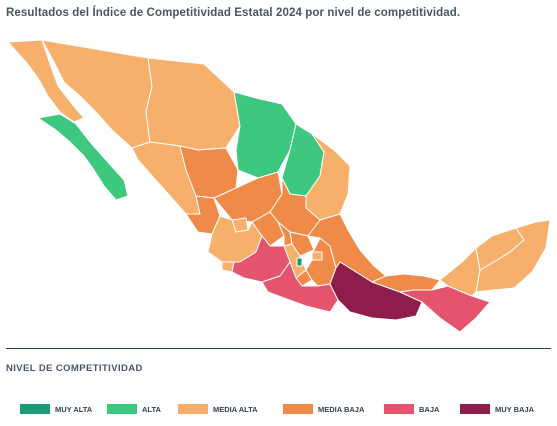 The width and height of the screenshot is (557, 426). Describe the element at coordinates (429, 409) in the screenshot. I see `legend-label-baja: BAJA` at that location.